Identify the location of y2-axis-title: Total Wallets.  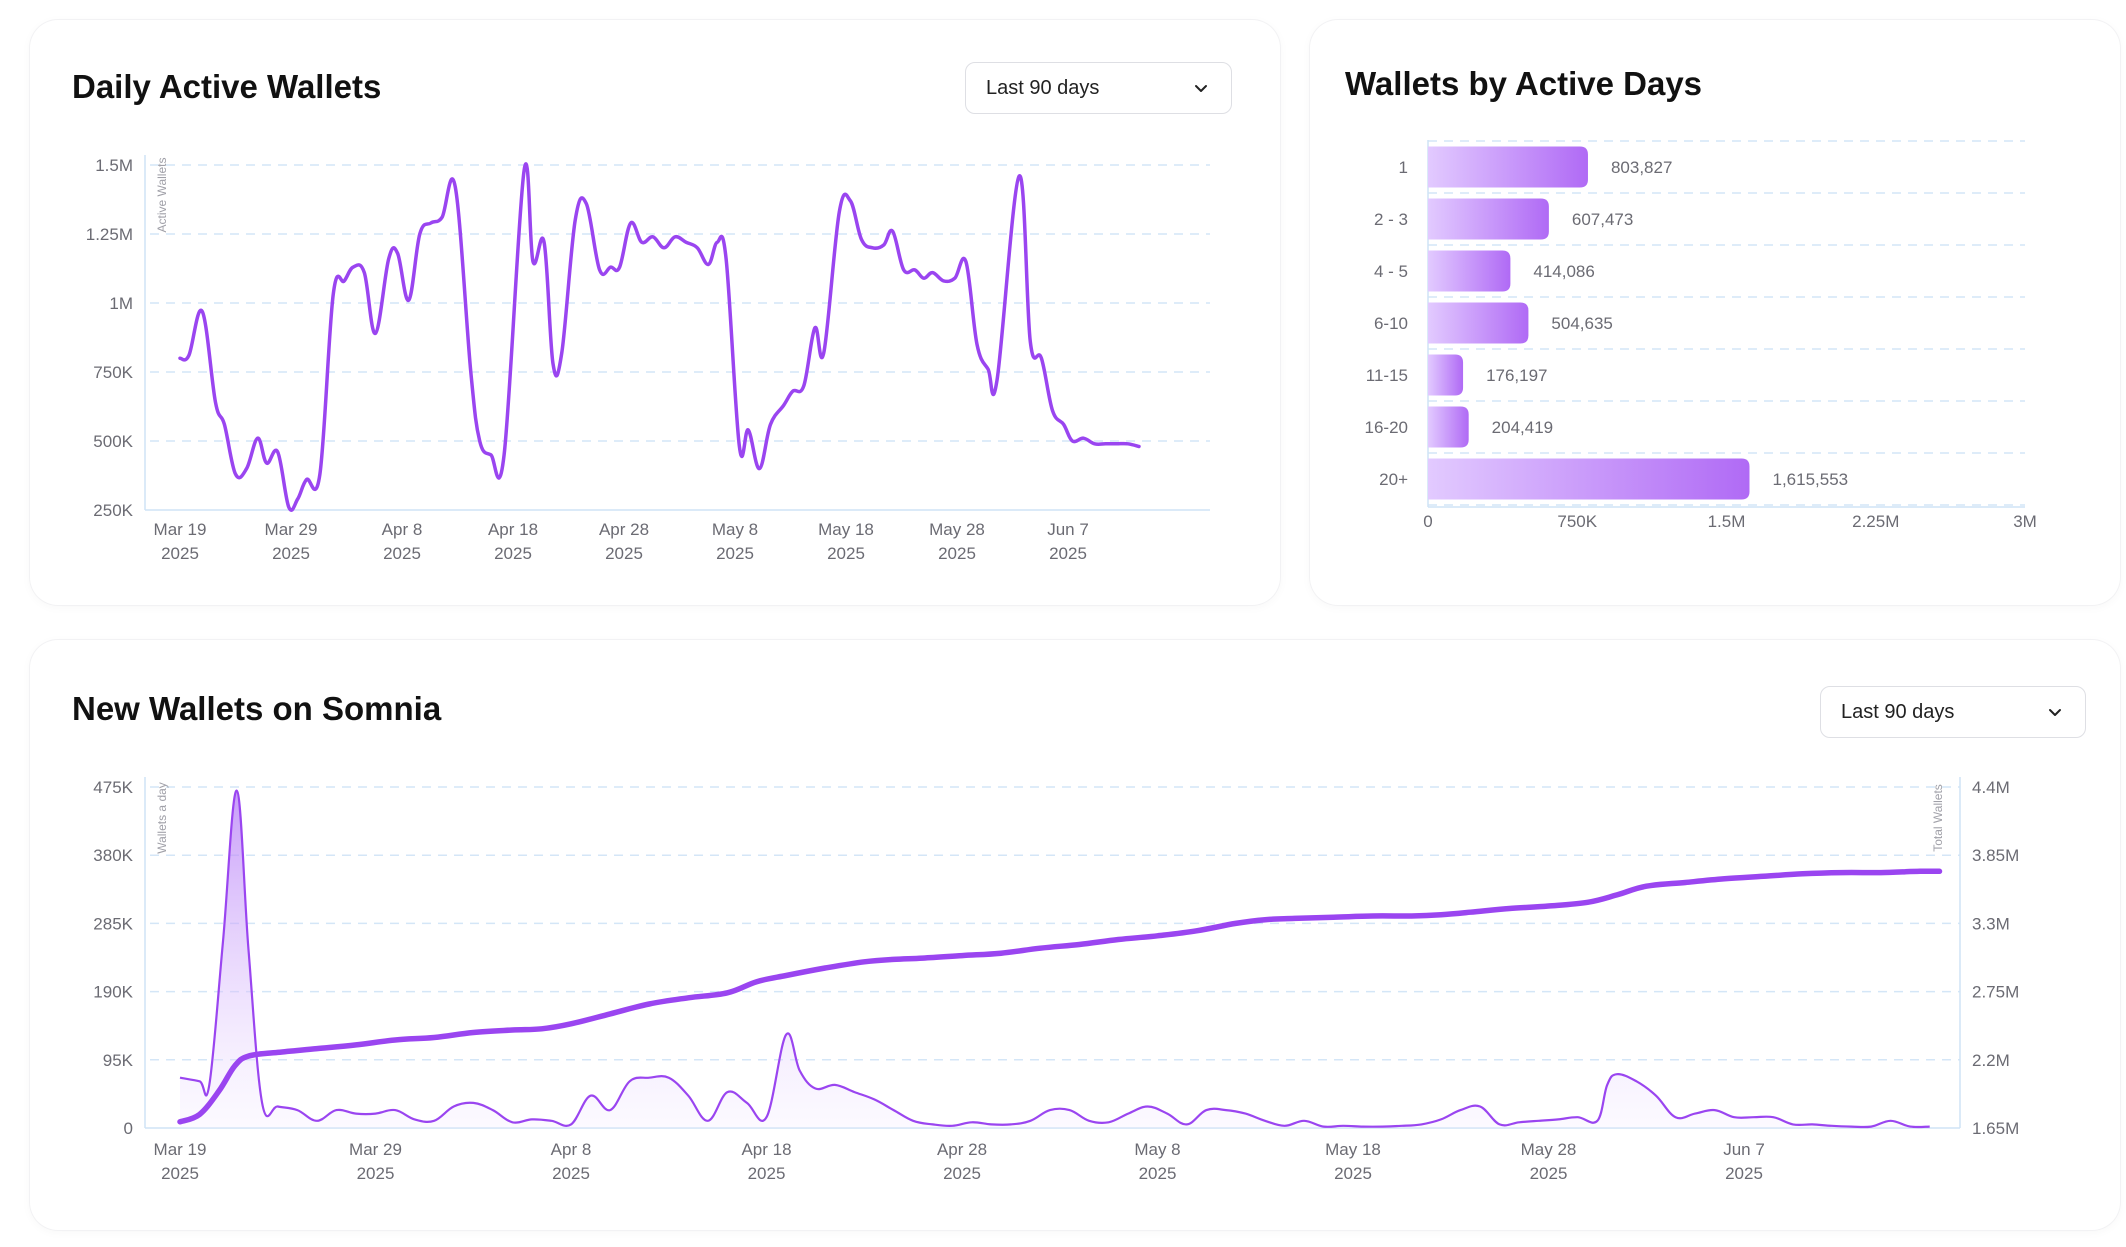
(1938, 818).